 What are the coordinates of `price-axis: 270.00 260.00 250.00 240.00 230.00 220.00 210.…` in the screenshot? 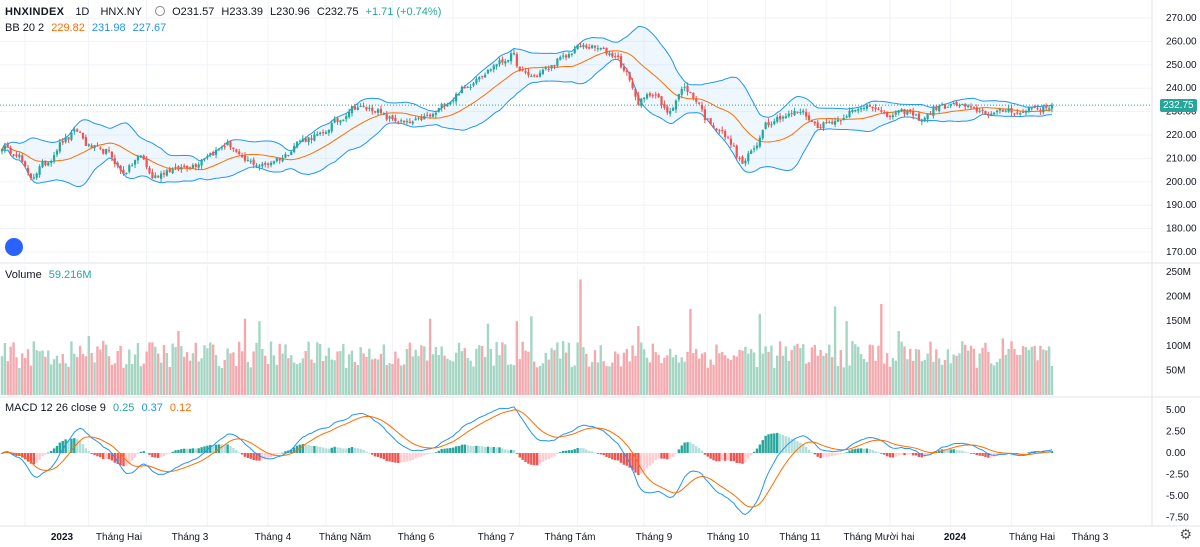 It's located at (1174, 263).